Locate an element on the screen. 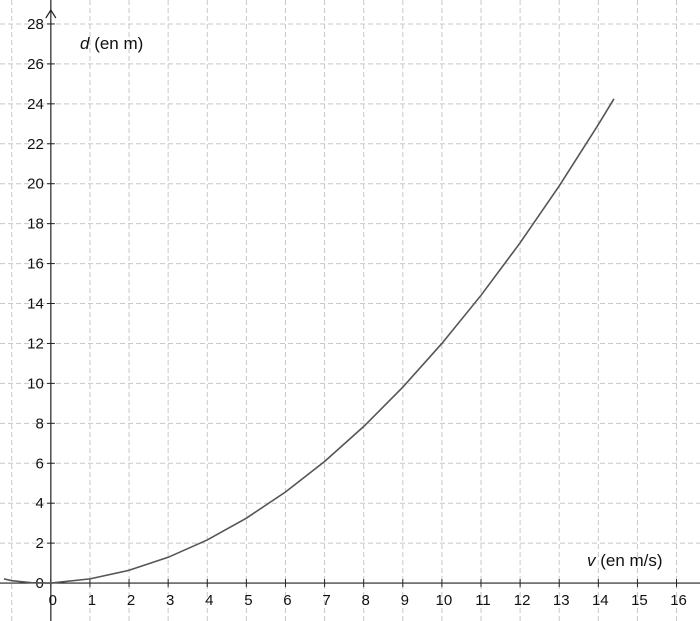 Image resolution: width=700 pixels, height=621 pixels. x-axis-label: v (en m/s) is located at coordinates (625, 560).